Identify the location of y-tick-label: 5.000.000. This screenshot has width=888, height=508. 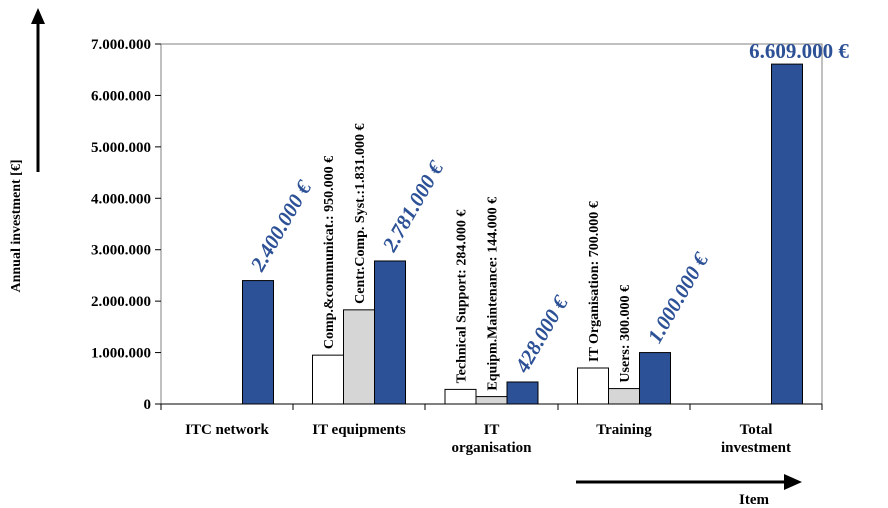
(121, 148).